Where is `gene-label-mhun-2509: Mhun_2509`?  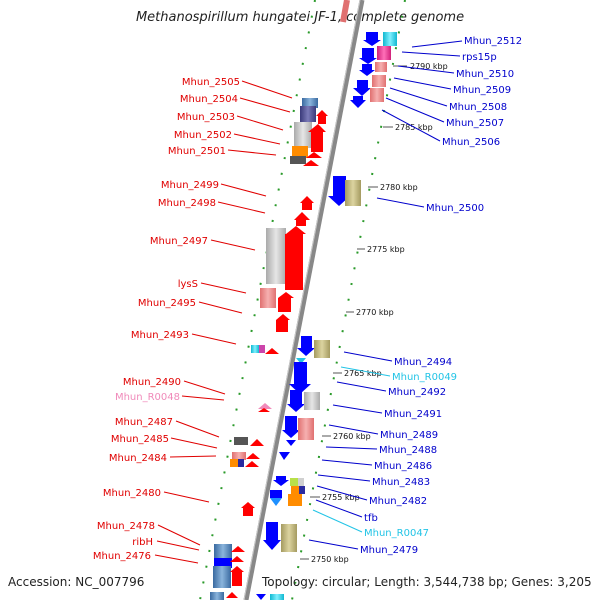 gene-label-mhun-2509: Mhun_2509 is located at coordinates (482, 90).